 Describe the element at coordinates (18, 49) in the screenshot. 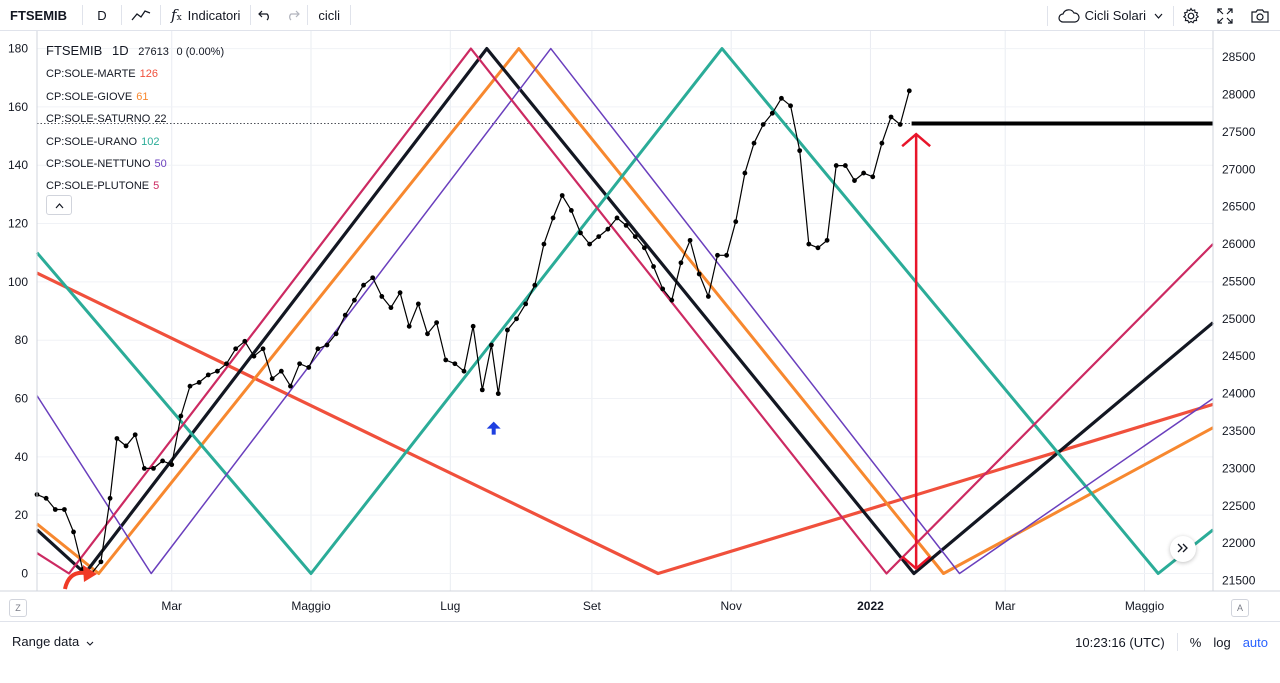

I see `left-tick-label: 180` at that location.